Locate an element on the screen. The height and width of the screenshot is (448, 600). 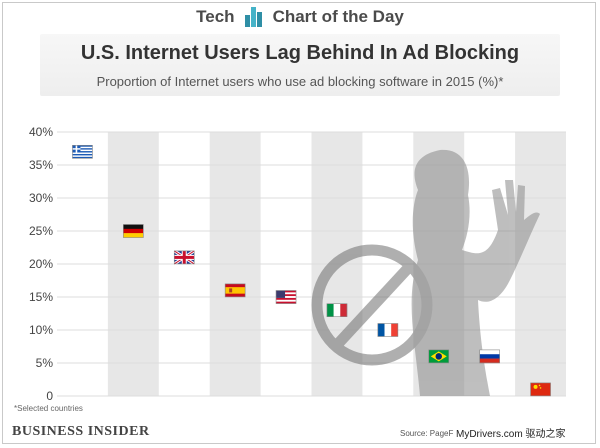
y-tick-label: 10% is located at coordinates (41, 330).